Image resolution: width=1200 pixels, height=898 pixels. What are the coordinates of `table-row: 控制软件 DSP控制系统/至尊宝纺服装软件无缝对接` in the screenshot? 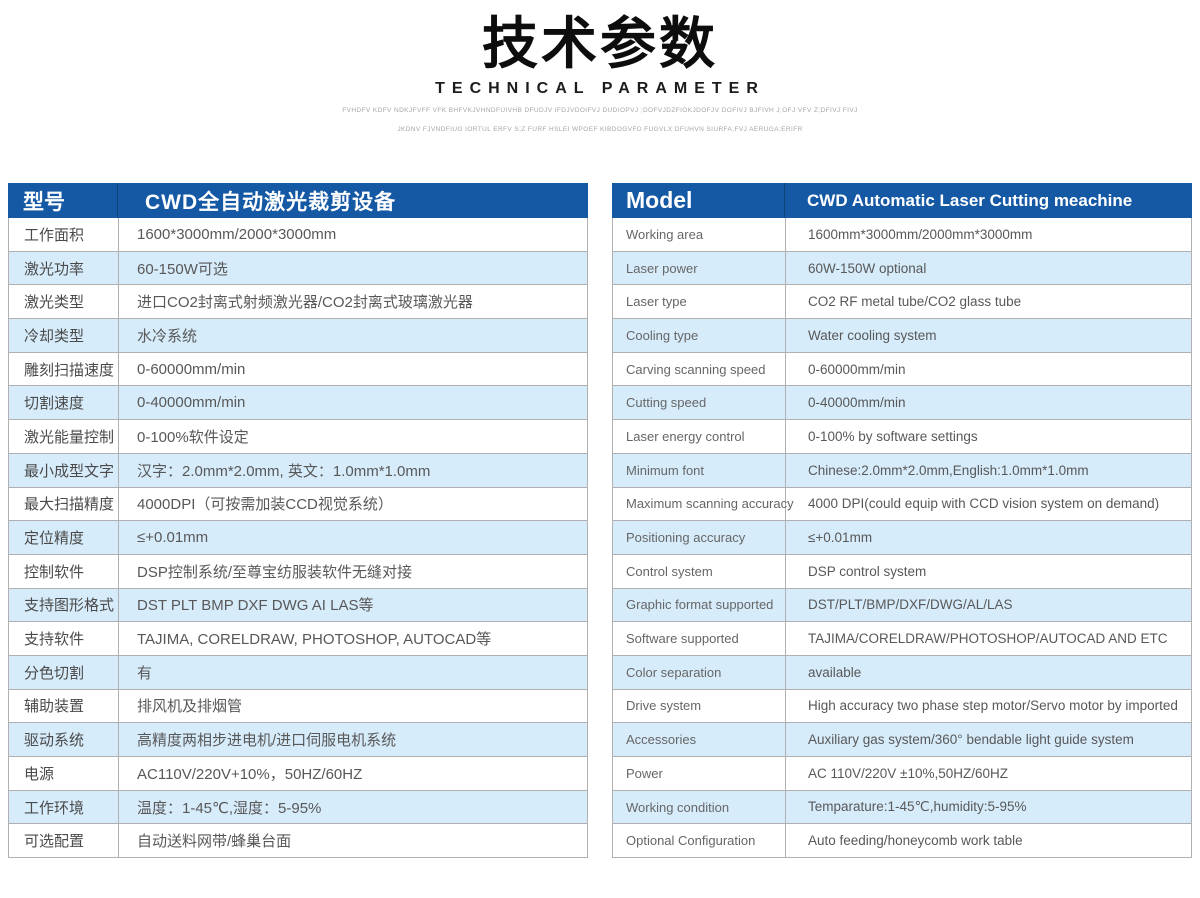 It's located at (298, 571).